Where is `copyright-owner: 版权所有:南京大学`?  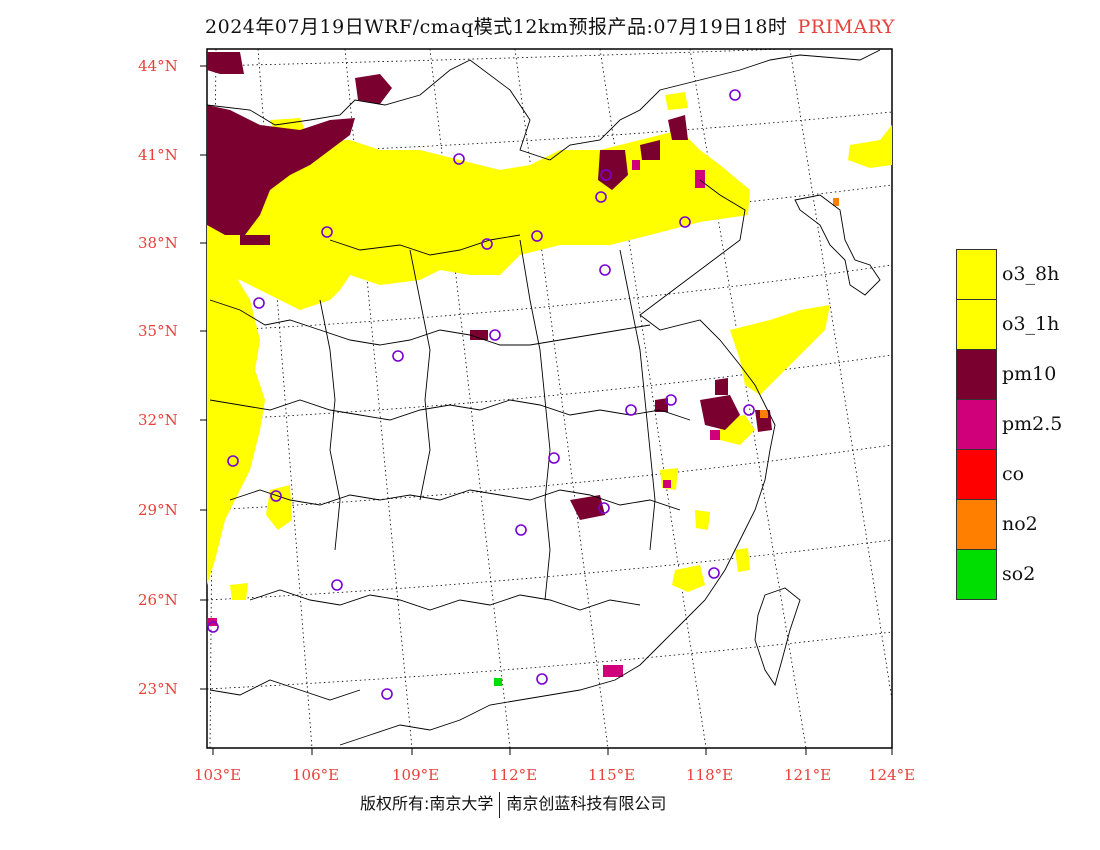 copyright-owner: 版权所有:南京大学 is located at coordinates (427, 803).